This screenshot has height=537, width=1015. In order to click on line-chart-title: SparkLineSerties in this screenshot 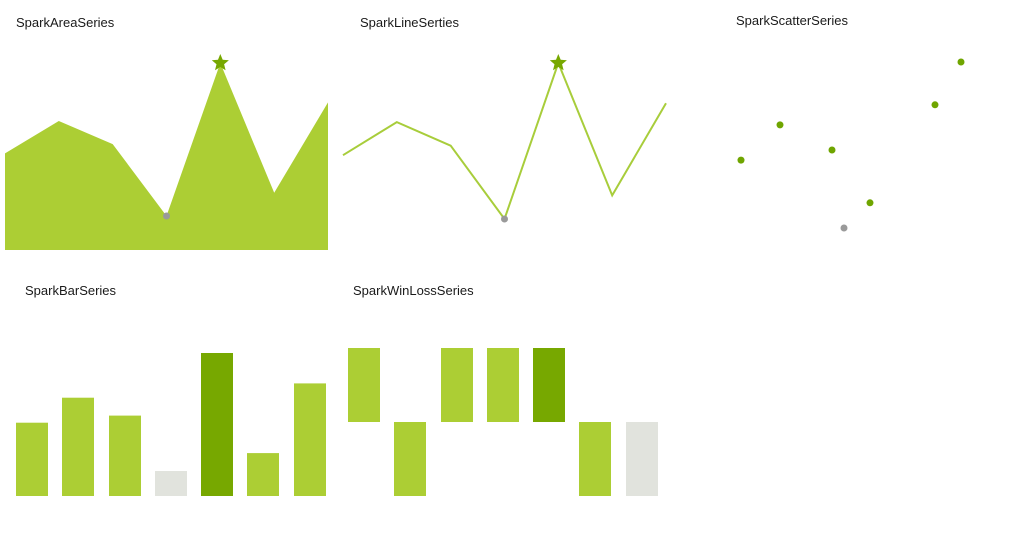, I will do `click(409, 22)`.